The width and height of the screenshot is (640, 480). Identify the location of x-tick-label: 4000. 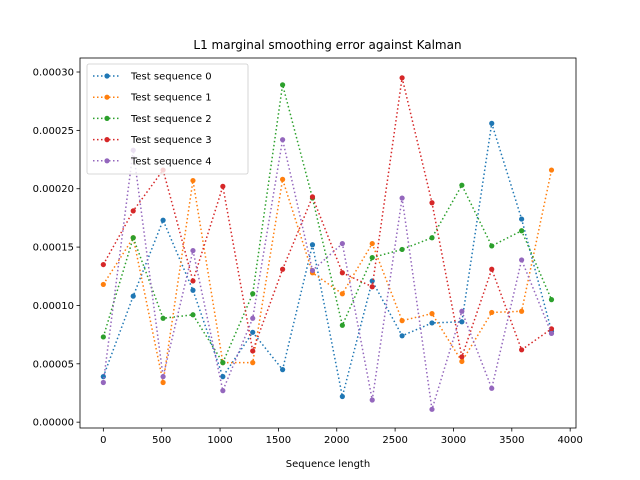
(569, 440).